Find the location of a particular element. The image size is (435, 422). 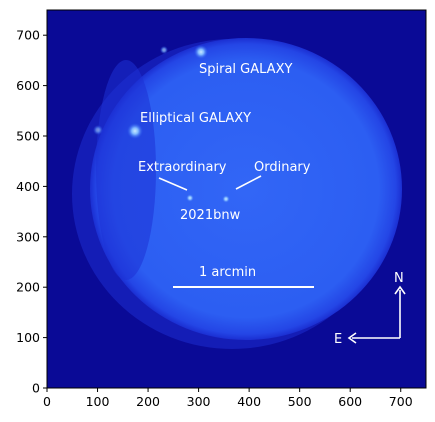

extraordinary-label: Extraordinary is located at coordinates (182, 167).